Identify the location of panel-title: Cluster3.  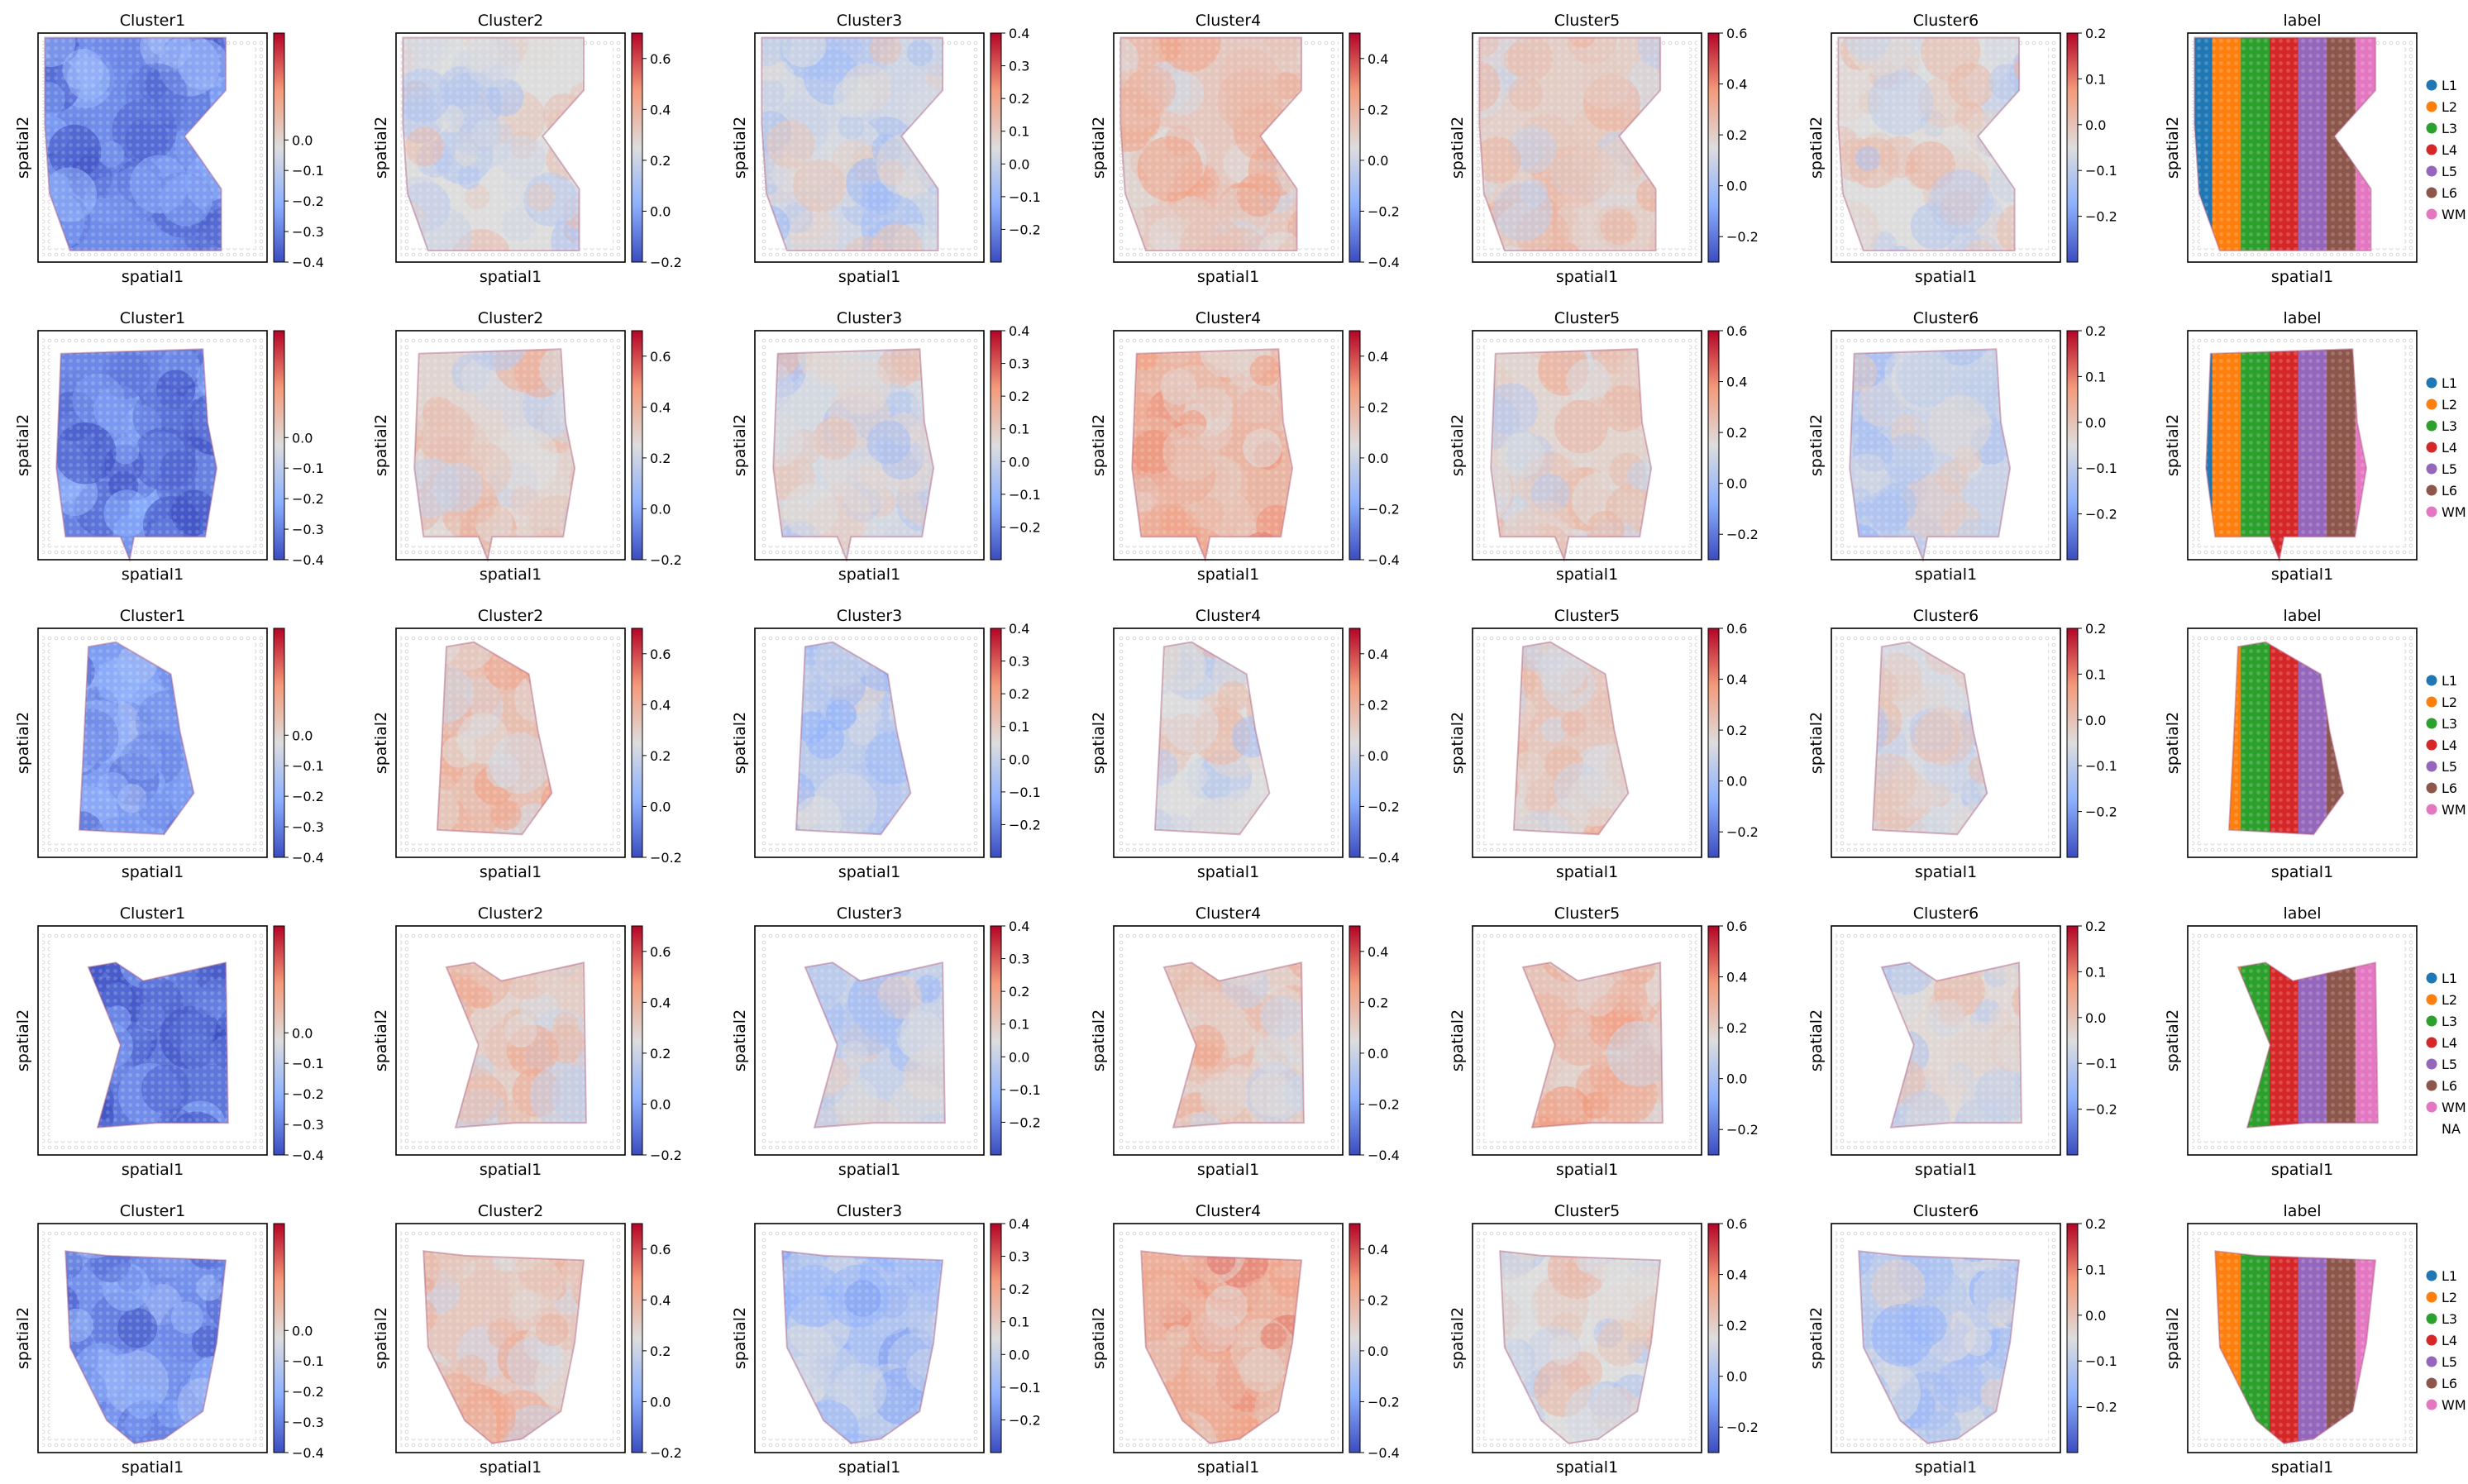
(870, 616).